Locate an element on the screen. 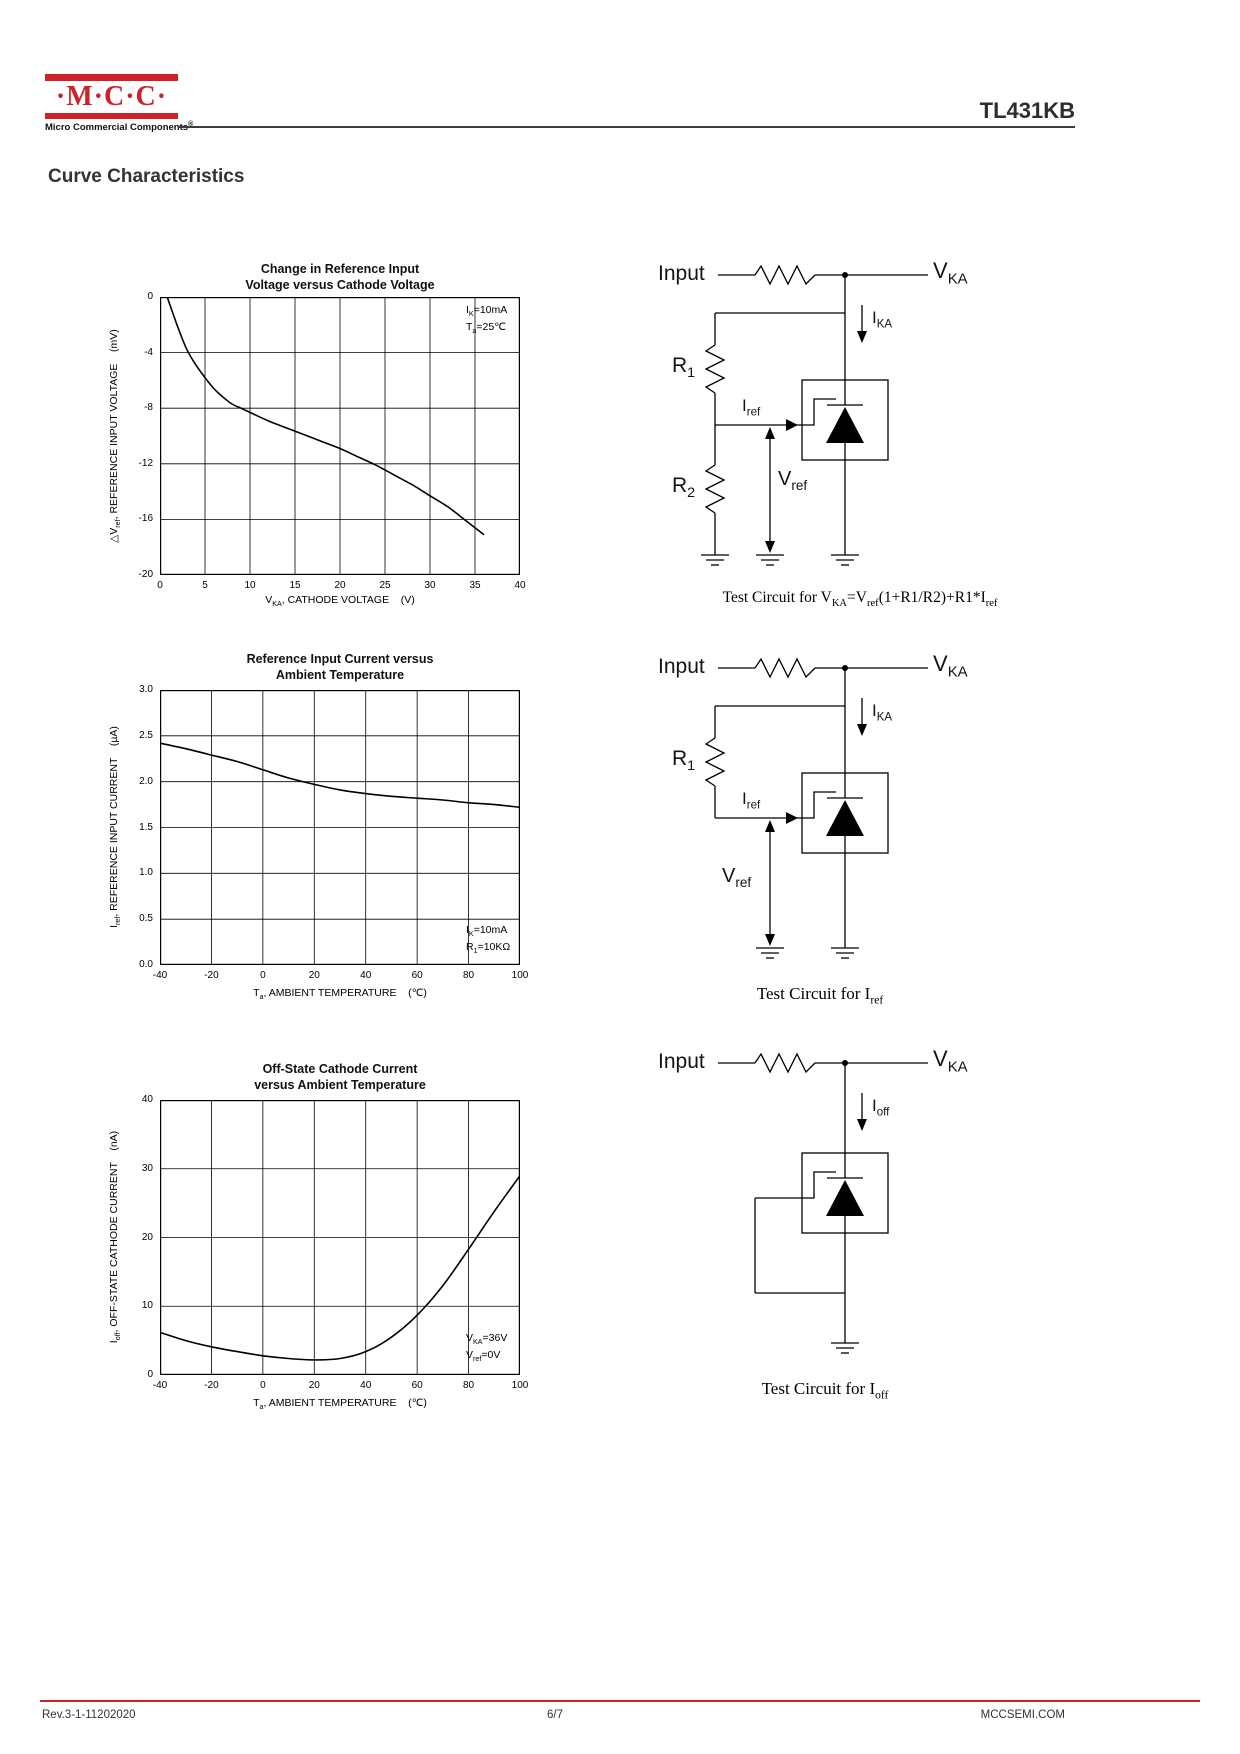 This screenshot has width=1240, height=1754. test-conditions: IK=10mA R1=10KΩ is located at coordinates (488, 939).